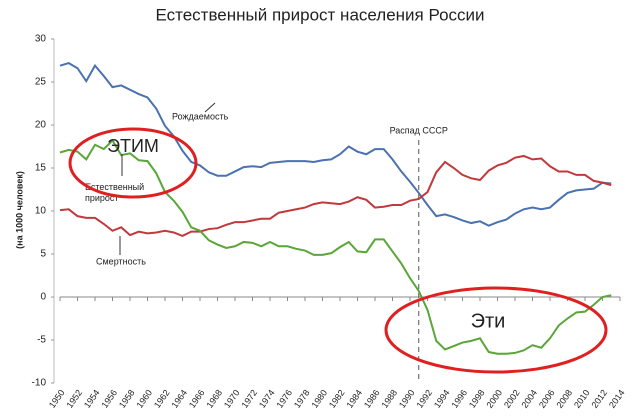  I want to click on x-tick-label: 1980, so click(319, 399).